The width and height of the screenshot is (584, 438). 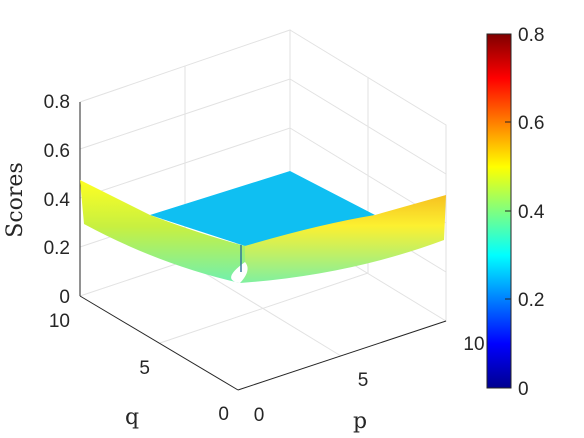 I want to click on p-tick-label: 5, so click(x=363, y=380).